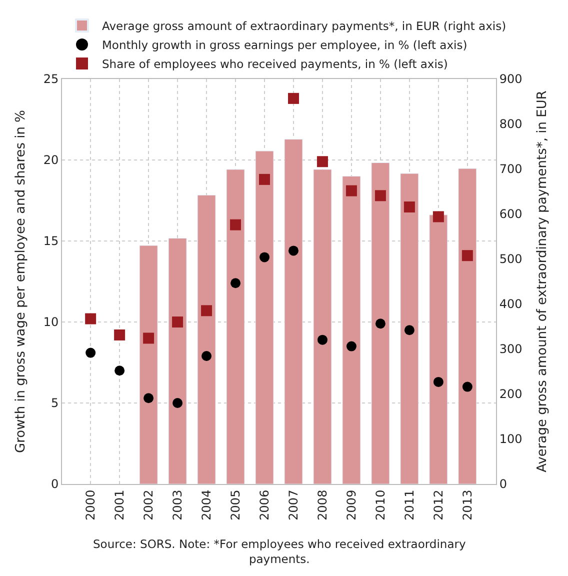 This screenshot has width=568, height=576. I want to click on y2-tick-label: 300, so click(510, 349).